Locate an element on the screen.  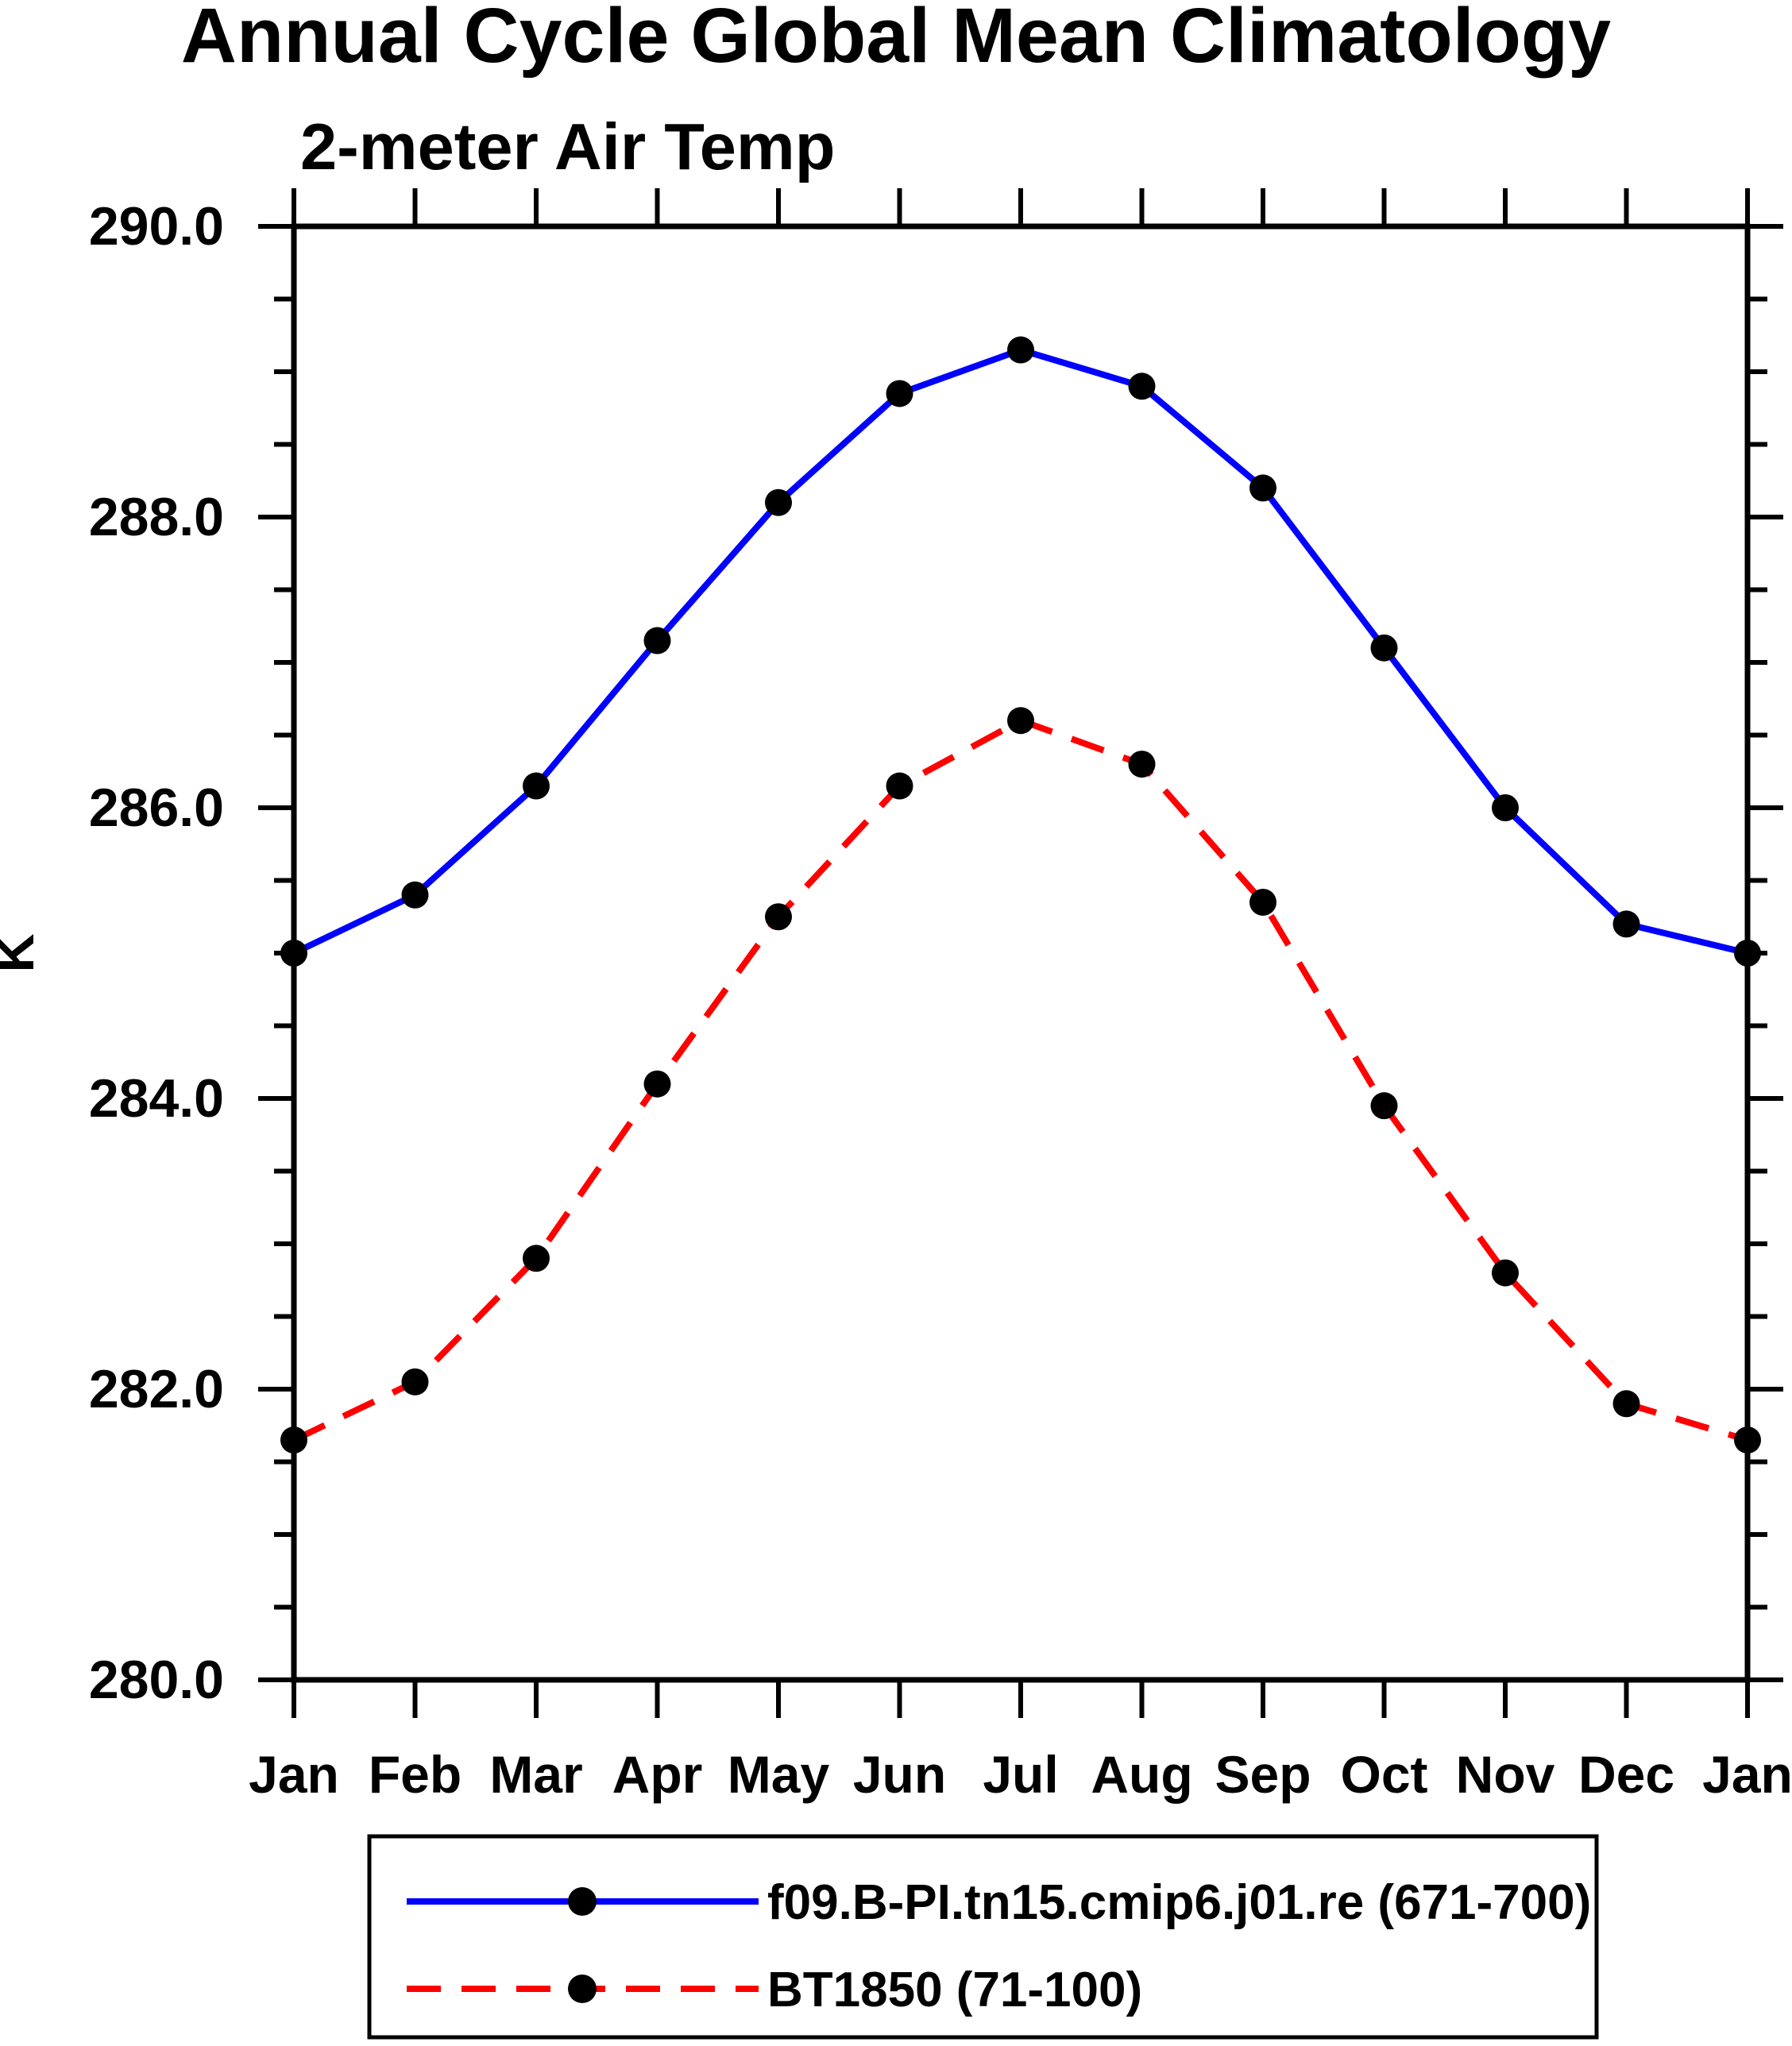
legend-entry: BT1850 (71-100) is located at coordinates (774, 1990).